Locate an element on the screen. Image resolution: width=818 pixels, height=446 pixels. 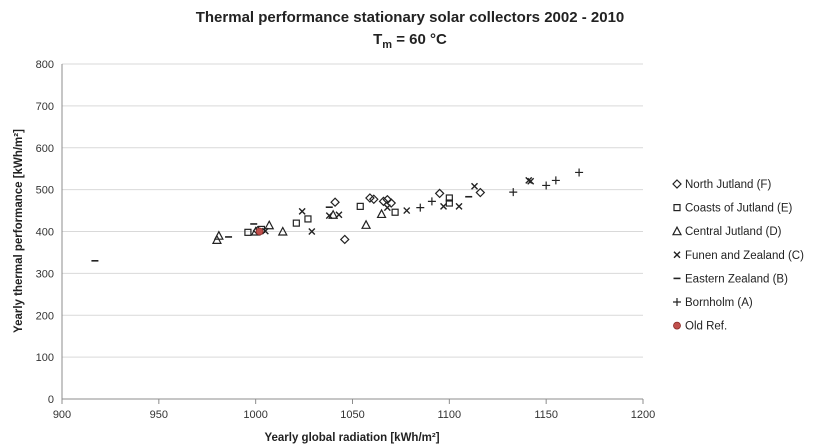
y-axis-title: Yearly thermal performance [kWh/m²] is located at coordinates (19, 231).